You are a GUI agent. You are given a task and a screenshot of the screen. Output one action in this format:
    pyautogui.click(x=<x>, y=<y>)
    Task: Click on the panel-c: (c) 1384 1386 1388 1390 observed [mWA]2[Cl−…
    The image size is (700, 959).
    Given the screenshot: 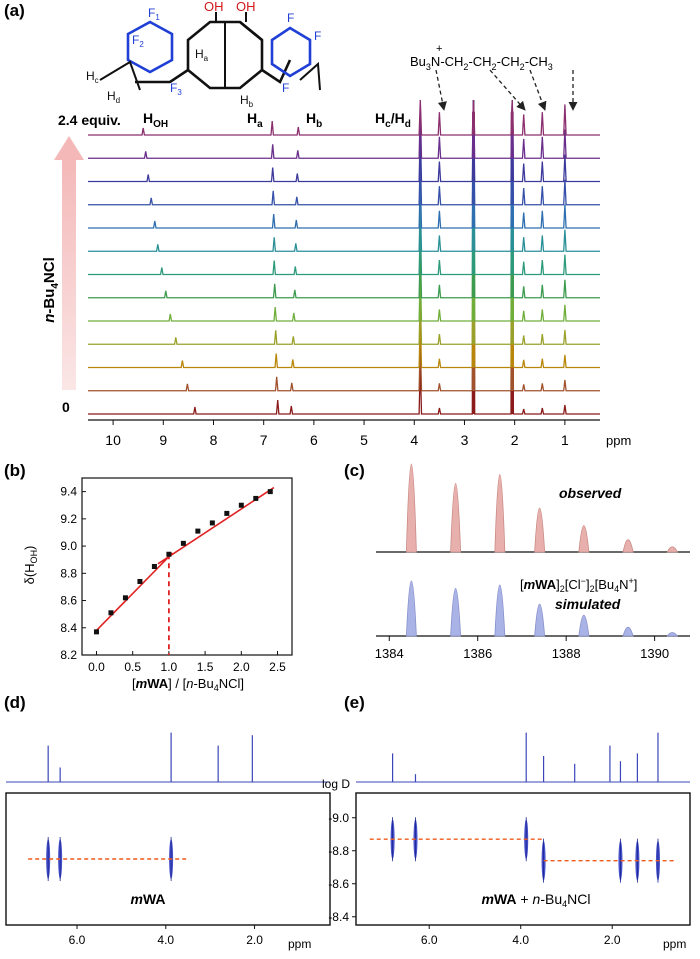 What is the action you would take?
    pyautogui.click(x=517, y=561)
    